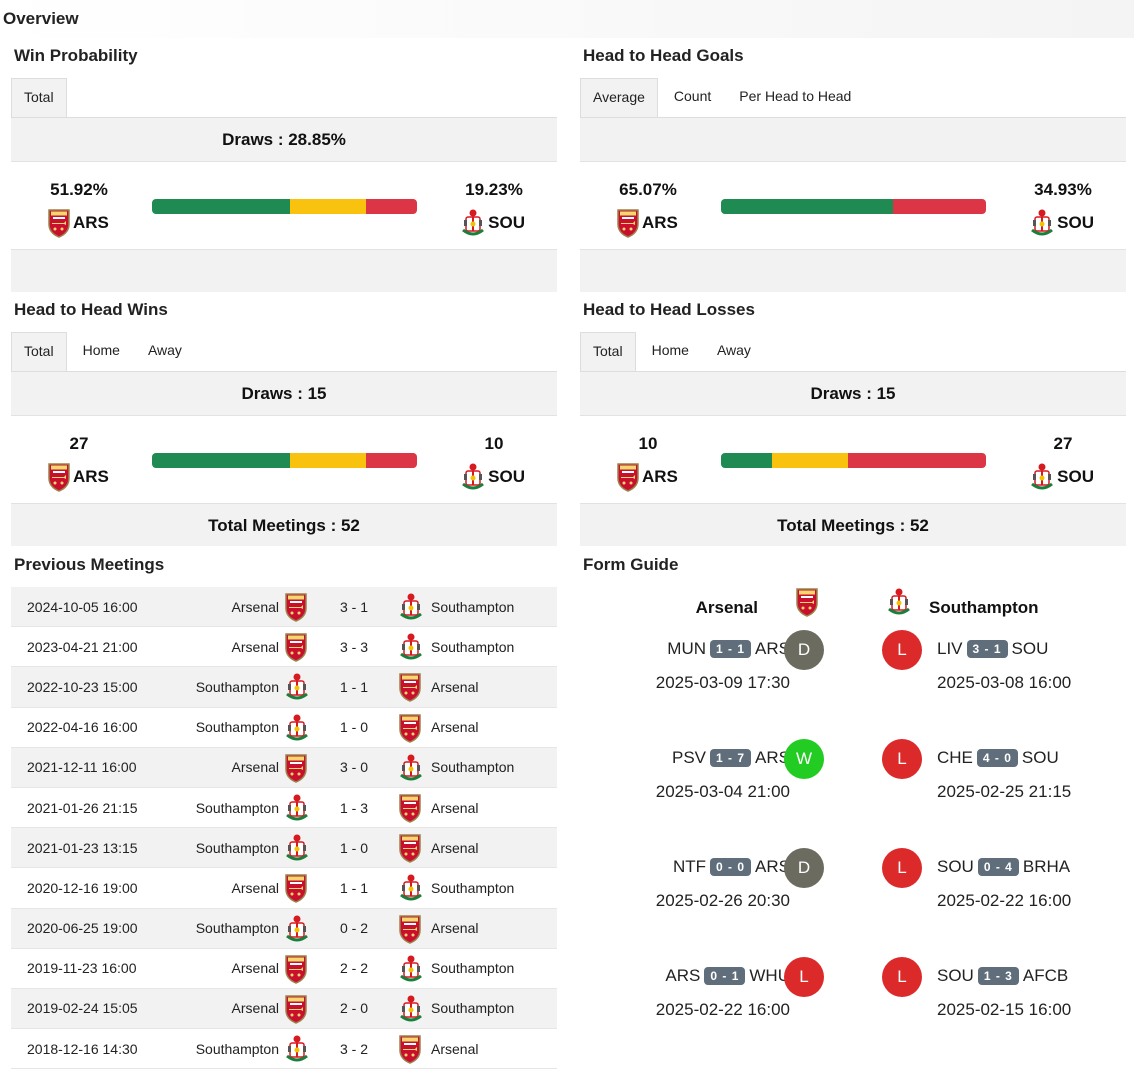  I want to click on form-match-home: PSV 1 - 7 ARS 2025-03-04 21:00, so click(710, 775).